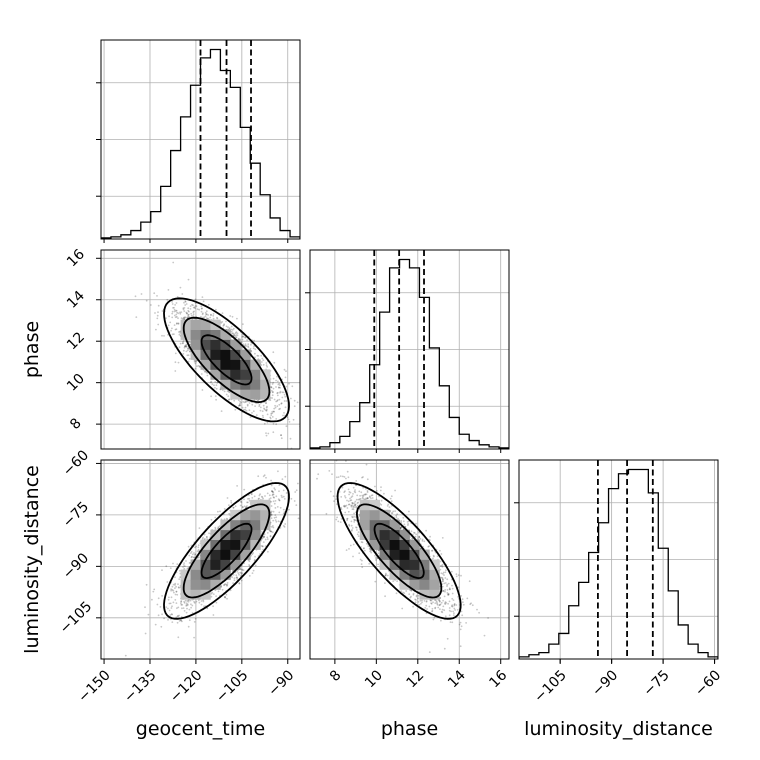  I want to click on density-cell, so click(225, 355).